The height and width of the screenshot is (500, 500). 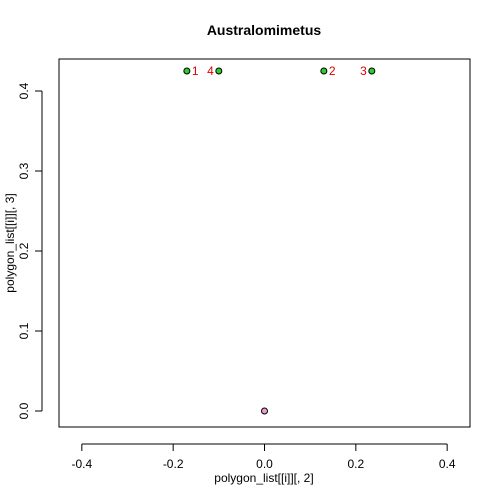 What do you see at coordinates (264, 30) in the screenshot?
I see `chart-title: Australomimetus` at bounding box center [264, 30].